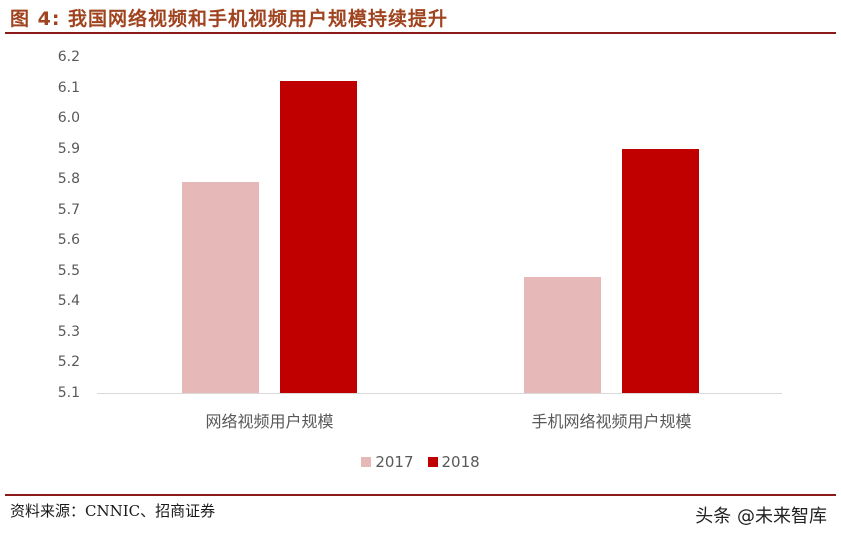 The height and width of the screenshot is (541, 841). What do you see at coordinates (68, 209) in the screenshot?
I see `y-tick-label: 5.7` at bounding box center [68, 209].